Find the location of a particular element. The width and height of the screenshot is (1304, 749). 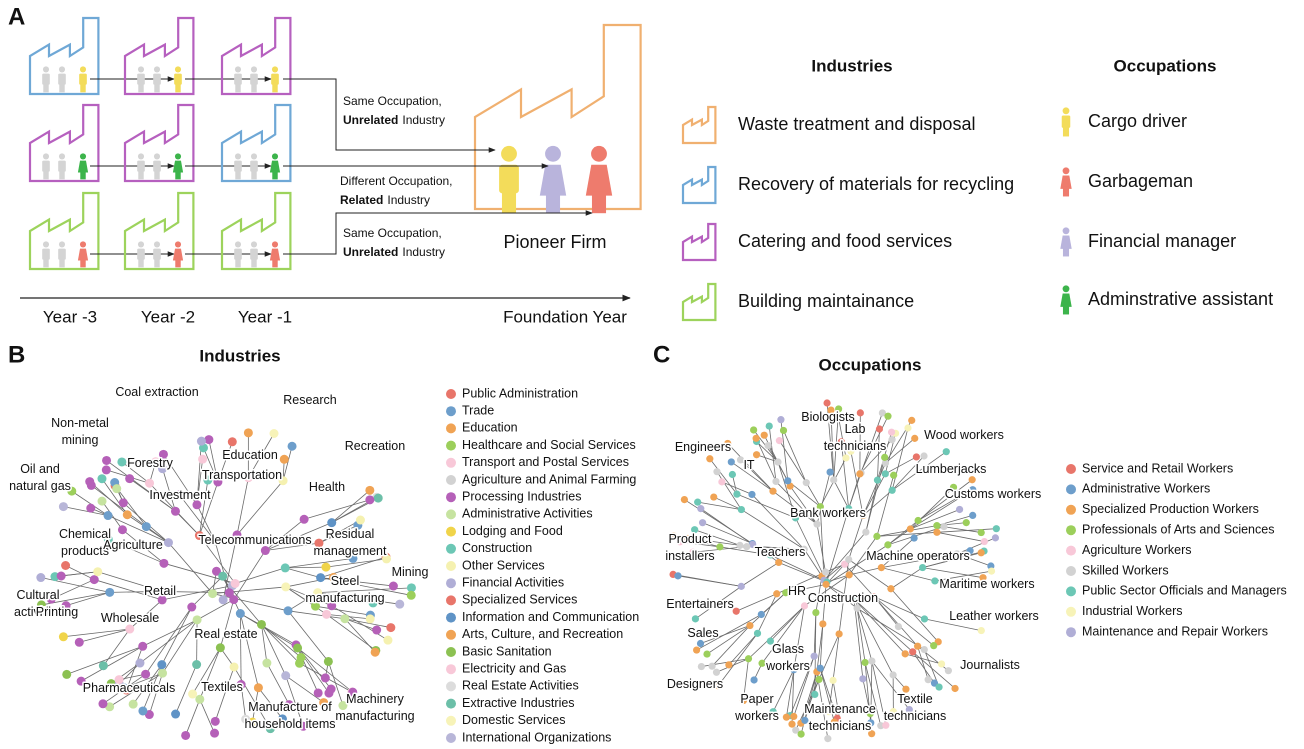

transition-bold: Unrelated is located at coordinates (370, 120).